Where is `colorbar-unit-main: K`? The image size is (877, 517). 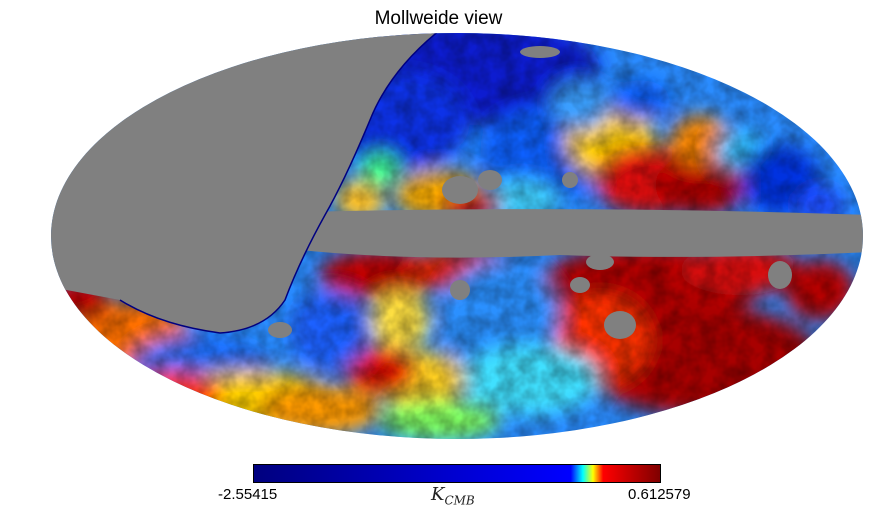
colorbar-unit-main: K is located at coordinates (438, 494).